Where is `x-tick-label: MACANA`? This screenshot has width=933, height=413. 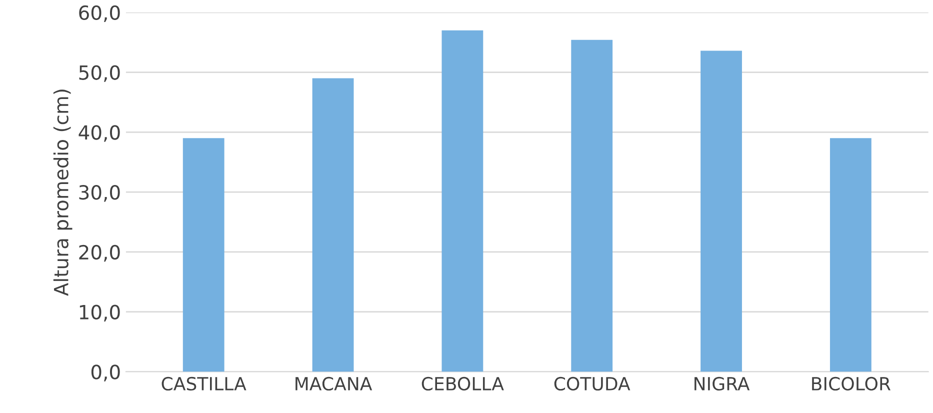 x-tick-label: MACANA is located at coordinates (334, 383).